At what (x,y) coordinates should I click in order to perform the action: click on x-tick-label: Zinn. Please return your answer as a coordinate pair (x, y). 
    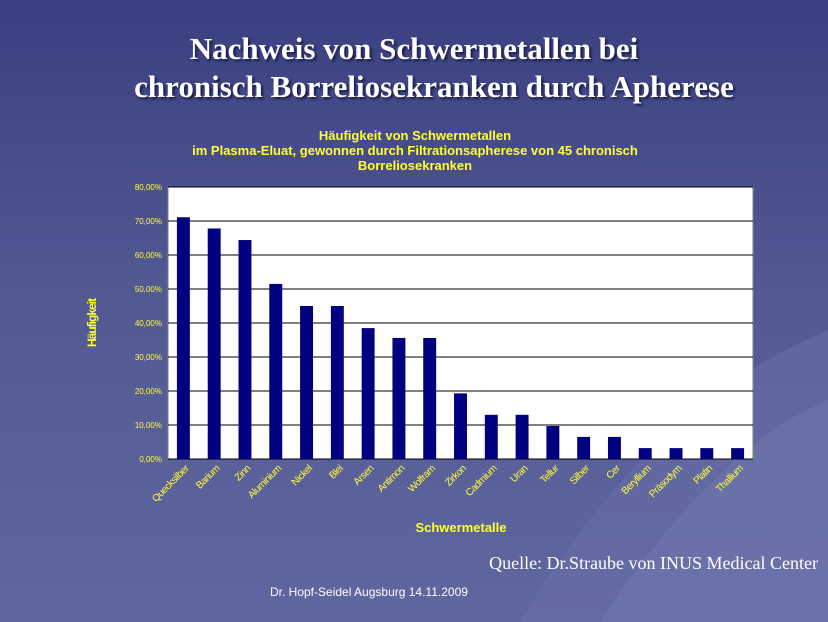
    Looking at the image, I should click on (243, 473).